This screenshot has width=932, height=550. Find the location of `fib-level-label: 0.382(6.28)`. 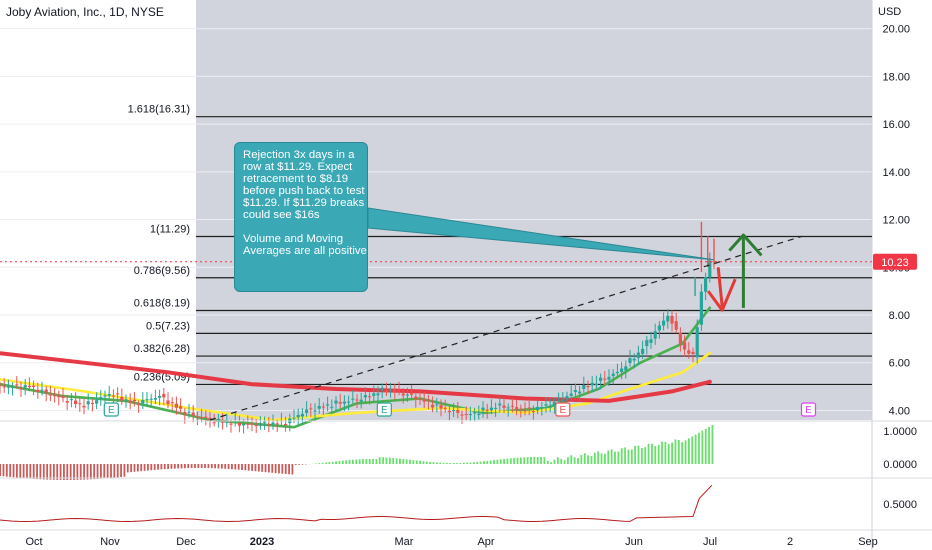

fib-level-label: 0.382(6.28) is located at coordinates (162, 349).